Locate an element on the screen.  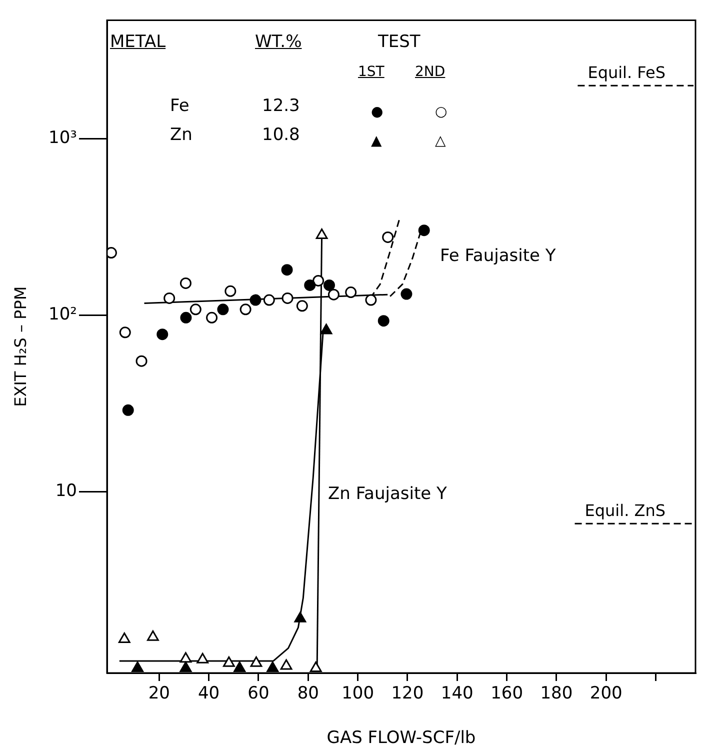
annotation: Fe Faujasite Y is located at coordinates (498, 256).